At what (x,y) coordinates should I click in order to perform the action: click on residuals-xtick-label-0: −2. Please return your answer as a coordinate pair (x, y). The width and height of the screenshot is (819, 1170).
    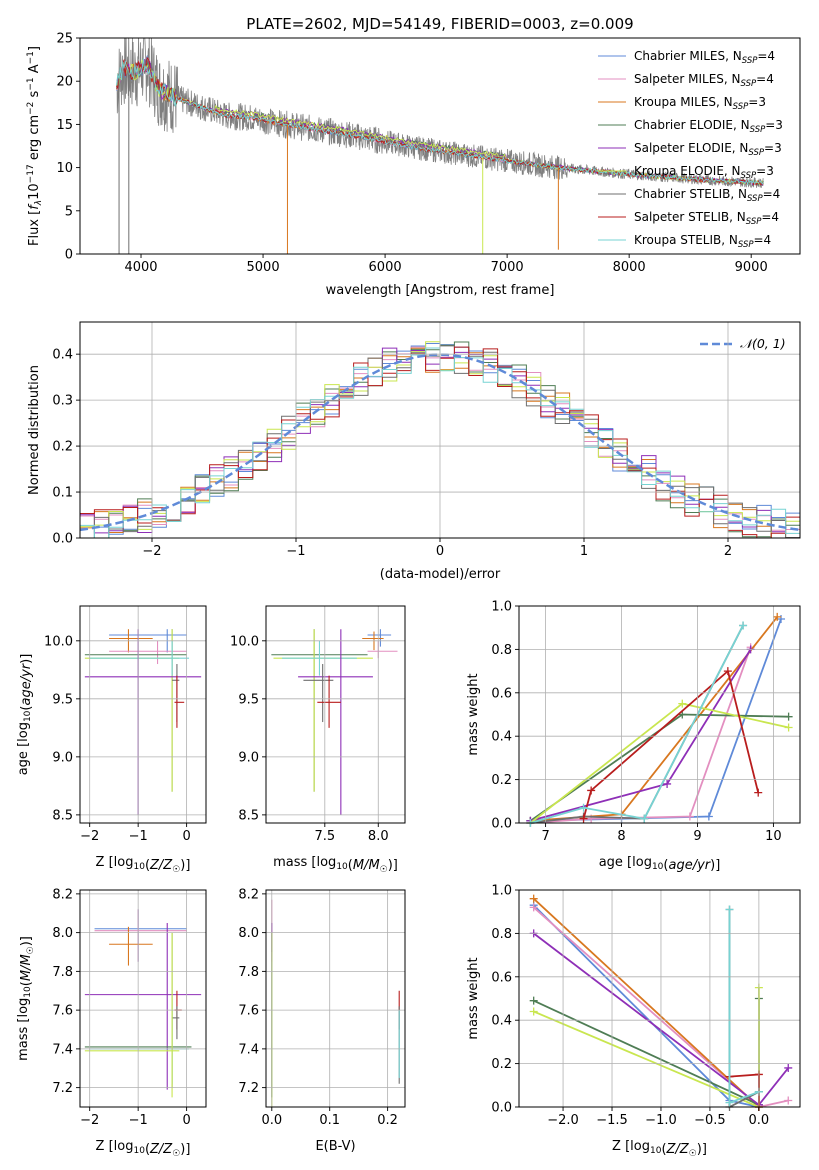
    Looking at the image, I should click on (151, 551).